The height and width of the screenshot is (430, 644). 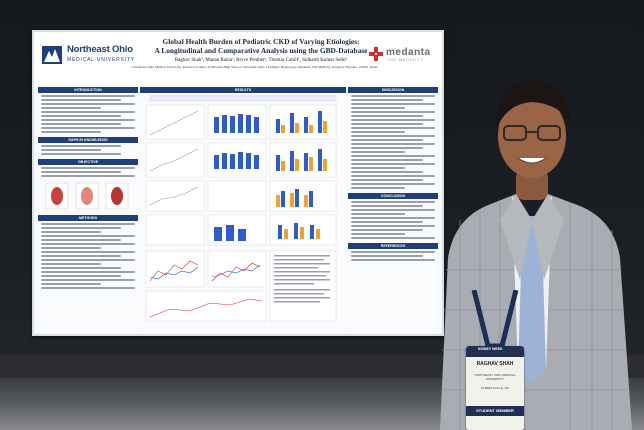 What do you see at coordinates (495, 351) in the screenshot?
I see `badge-header: KIDNEY WEEK` at bounding box center [495, 351].